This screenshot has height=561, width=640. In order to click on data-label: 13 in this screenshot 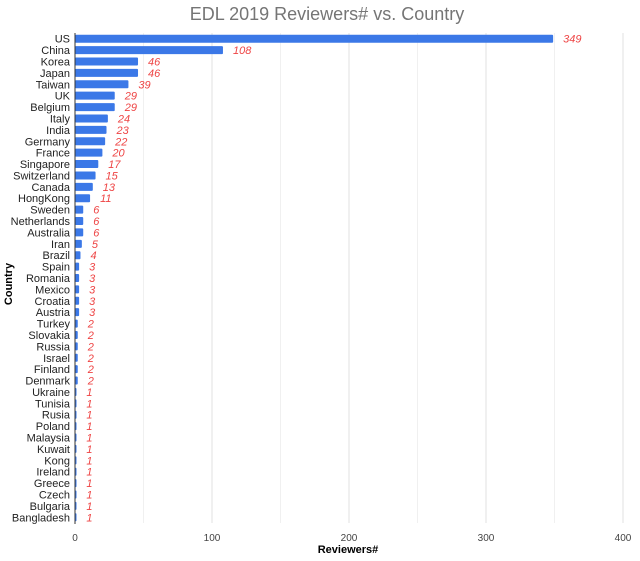, I will do `click(109, 188)`.